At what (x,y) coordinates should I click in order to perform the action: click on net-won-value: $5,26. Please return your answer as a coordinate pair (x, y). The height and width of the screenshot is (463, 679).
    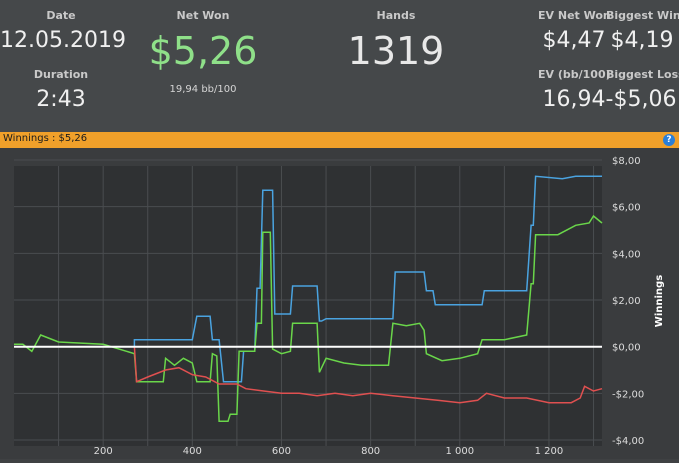
    Looking at the image, I should click on (203, 51).